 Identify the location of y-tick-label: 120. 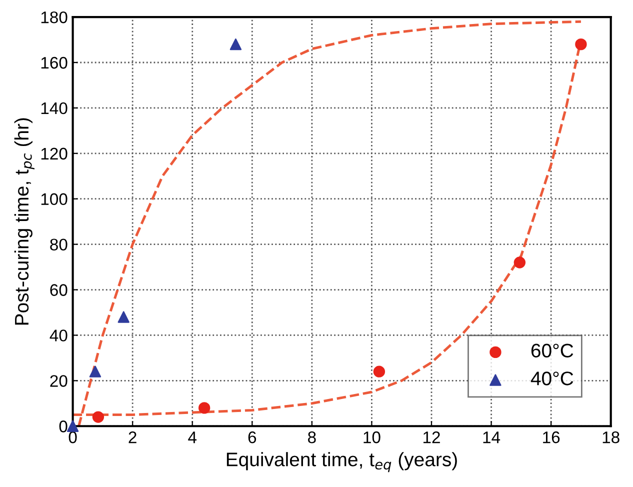
(54, 154).